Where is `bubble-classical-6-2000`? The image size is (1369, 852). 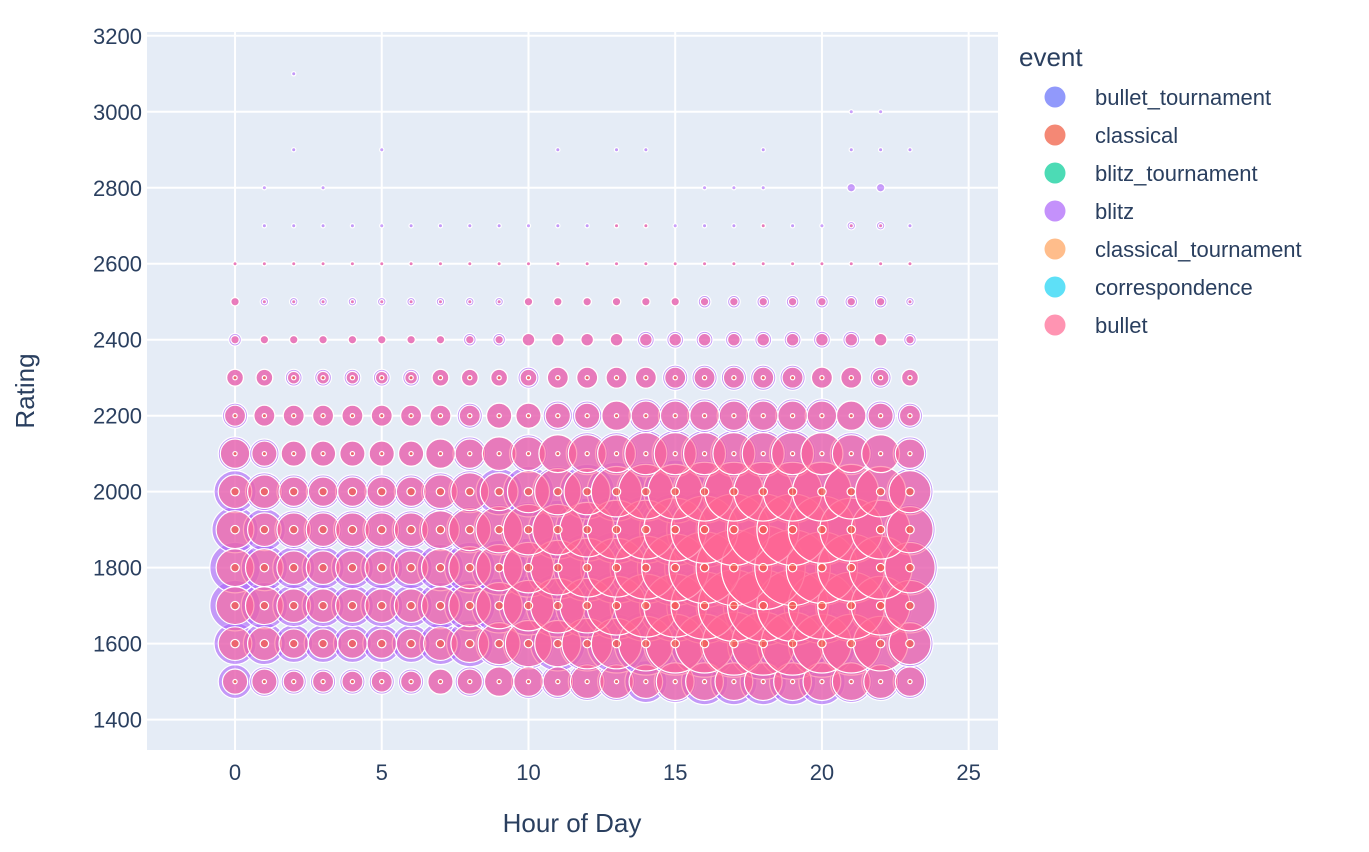
bubble-classical-6-2000 is located at coordinates (411, 491).